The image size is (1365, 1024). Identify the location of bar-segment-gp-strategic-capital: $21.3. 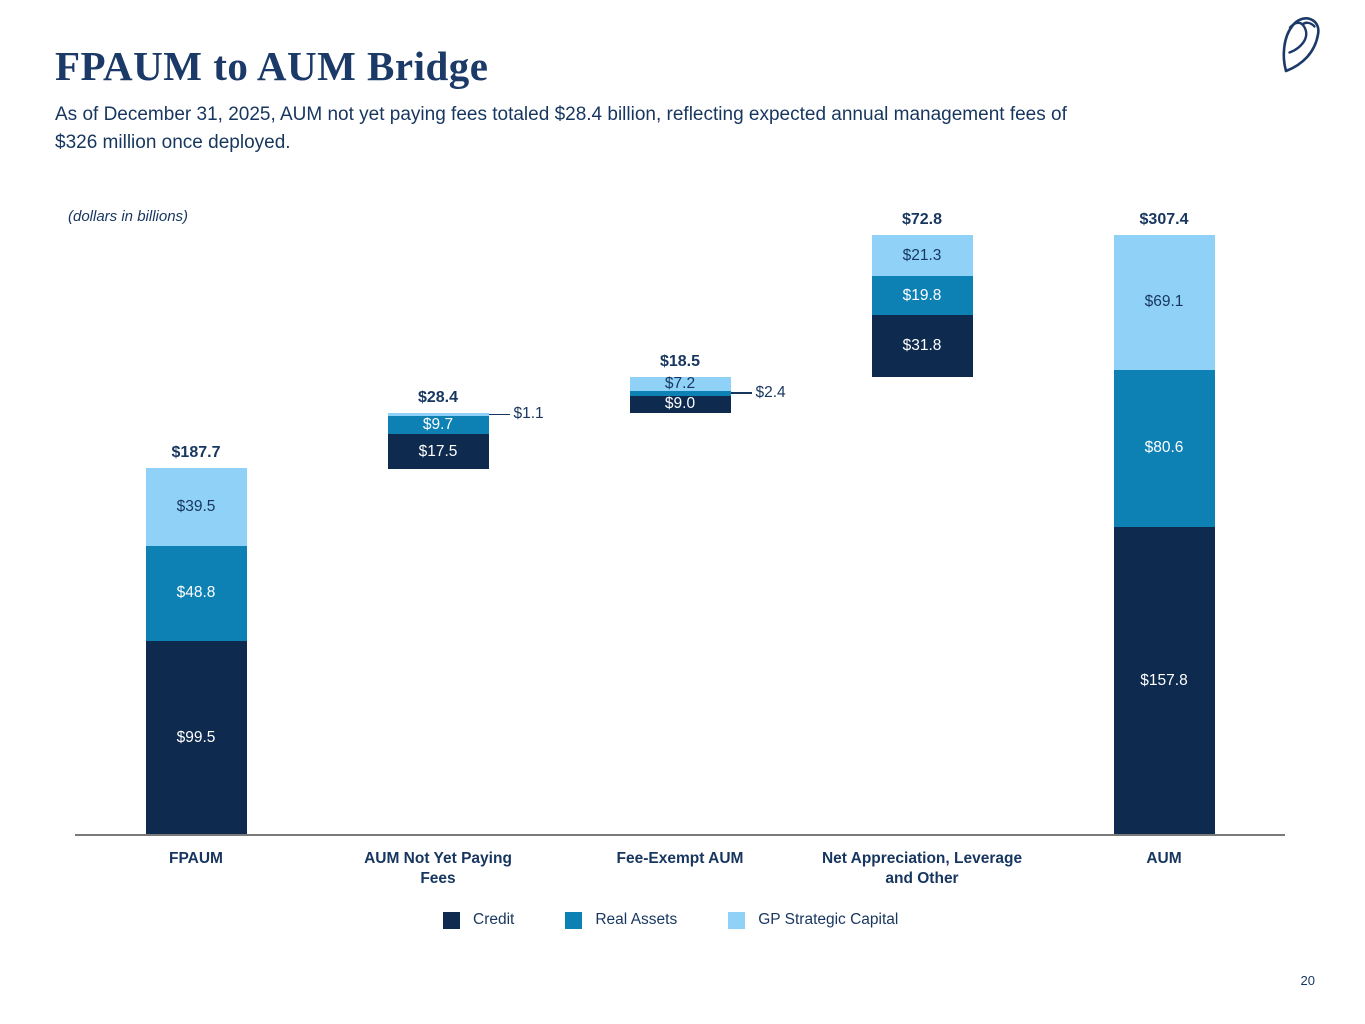
(922, 255).